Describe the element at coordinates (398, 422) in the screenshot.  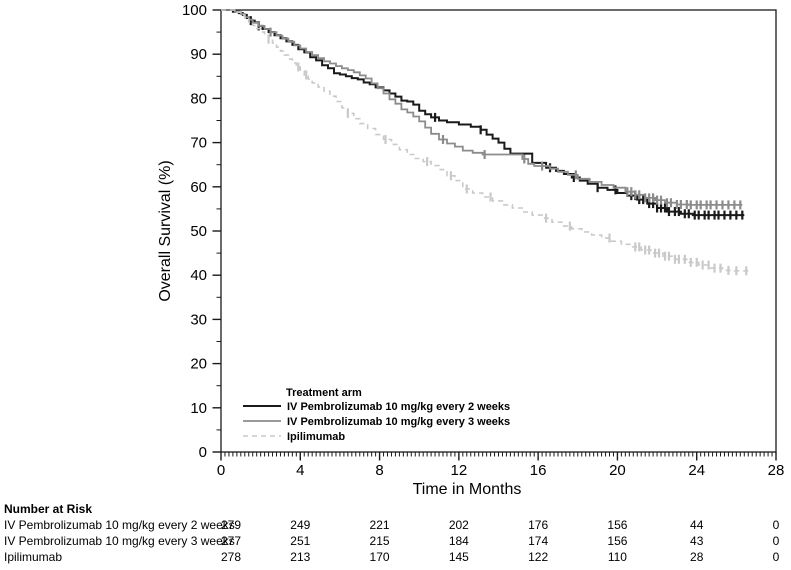
I see `legend-label-q3w: IV Pembrolizumab 10 mg/kg every 3 weeks` at that location.